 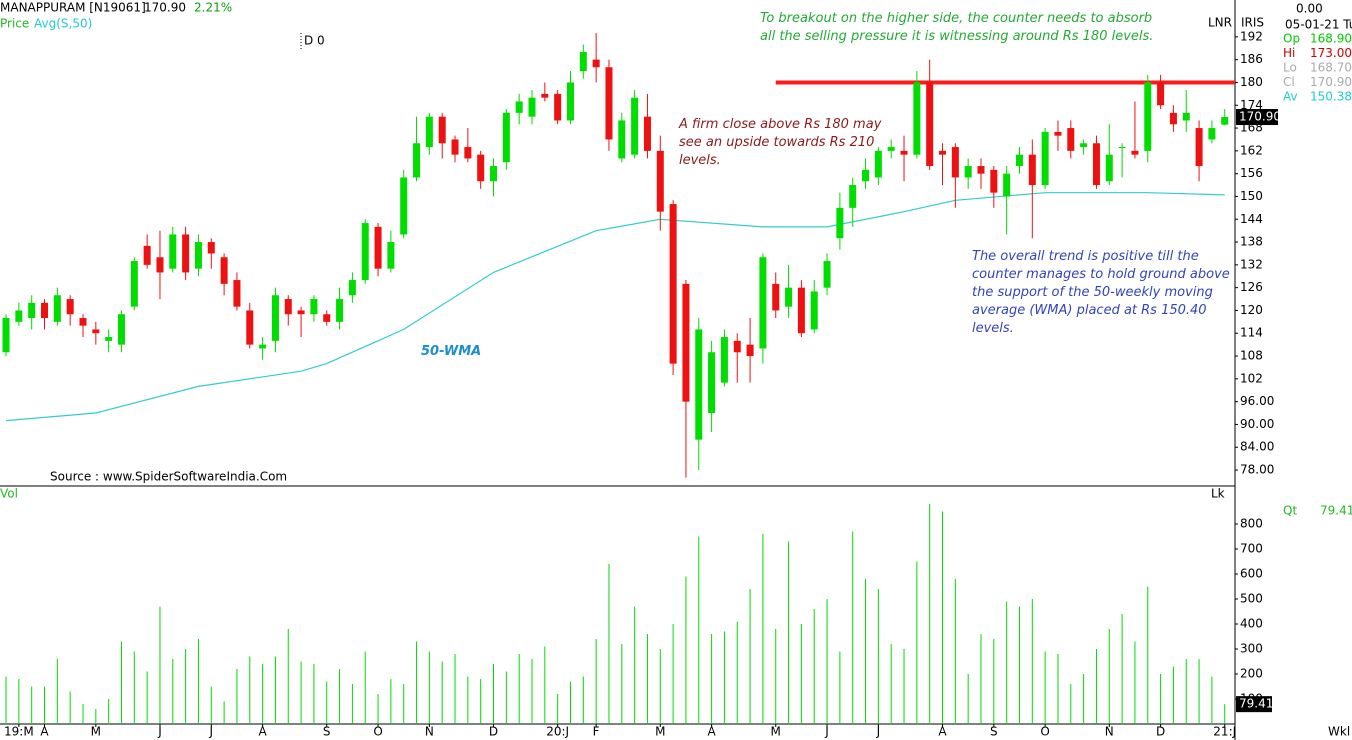 What do you see at coordinates (9, 494) in the screenshot?
I see `volume-label: Vol` at bounding box center [9, 494].